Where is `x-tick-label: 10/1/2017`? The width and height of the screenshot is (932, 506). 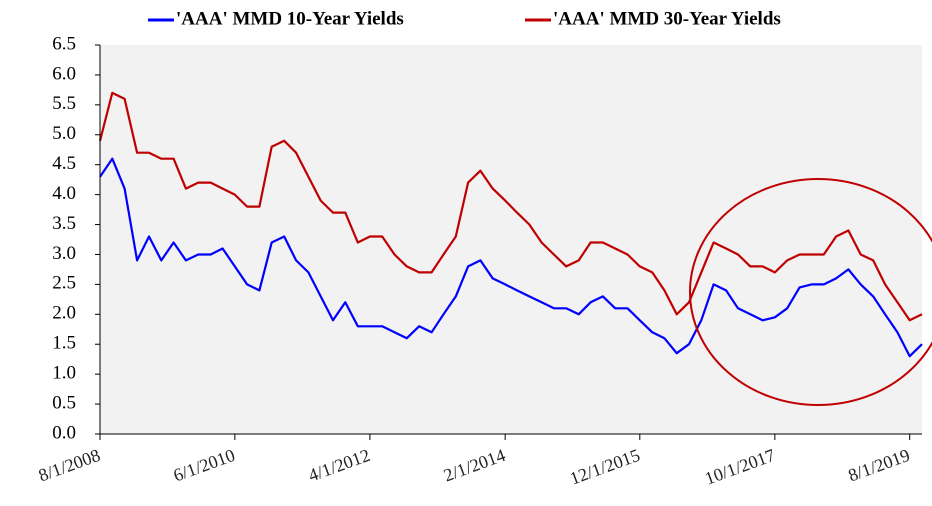
x-tick-label: 10/1/2017 is located at coordinates (739, 467).